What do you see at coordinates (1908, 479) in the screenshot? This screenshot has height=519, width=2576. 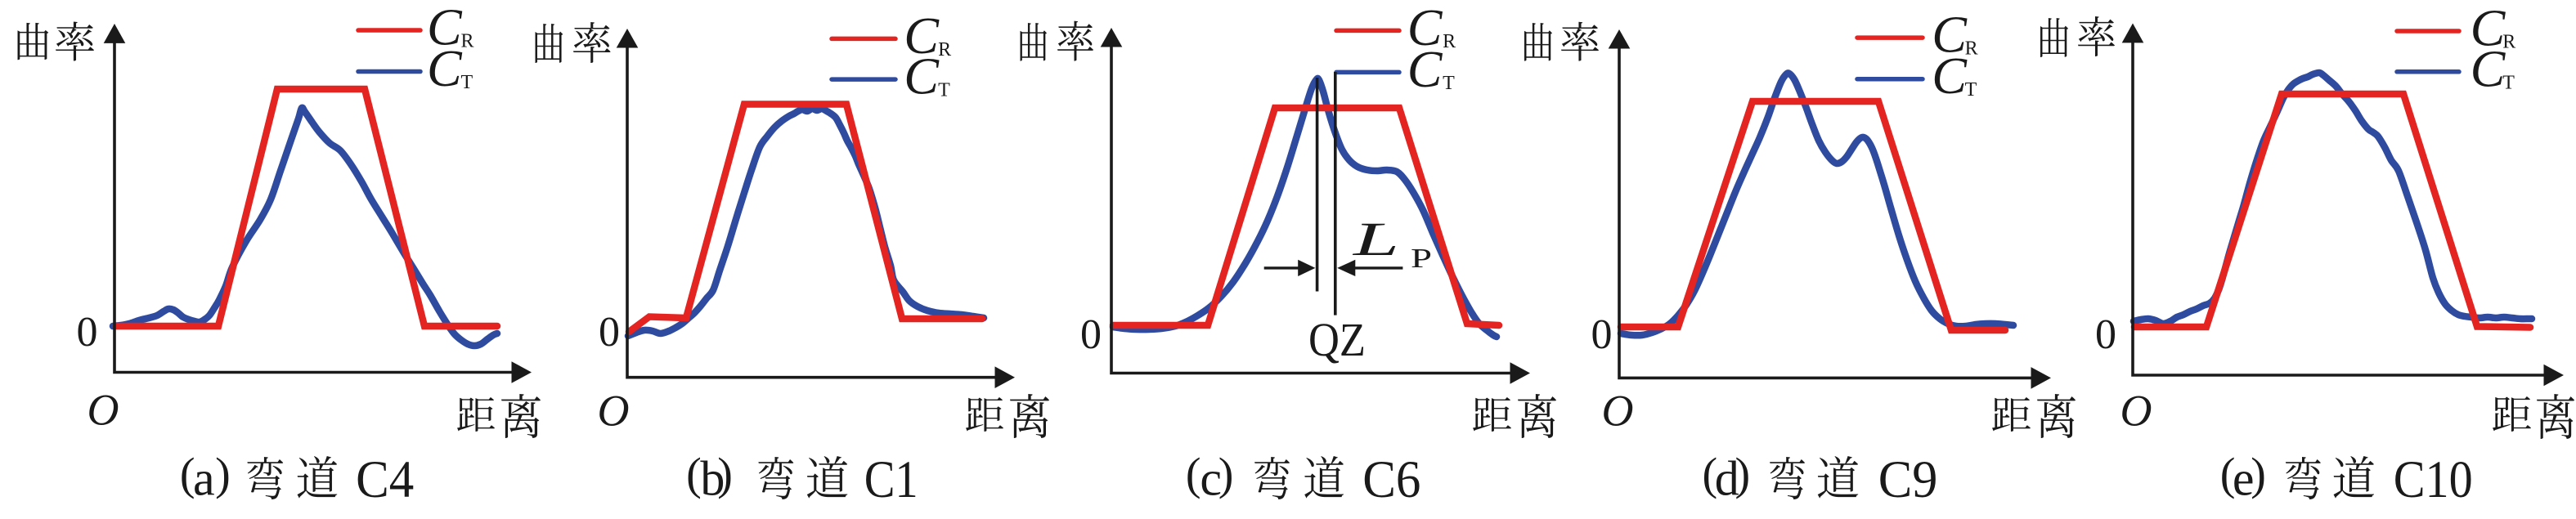 I see `svg-text: C9` at bounding box center [1908, 479].